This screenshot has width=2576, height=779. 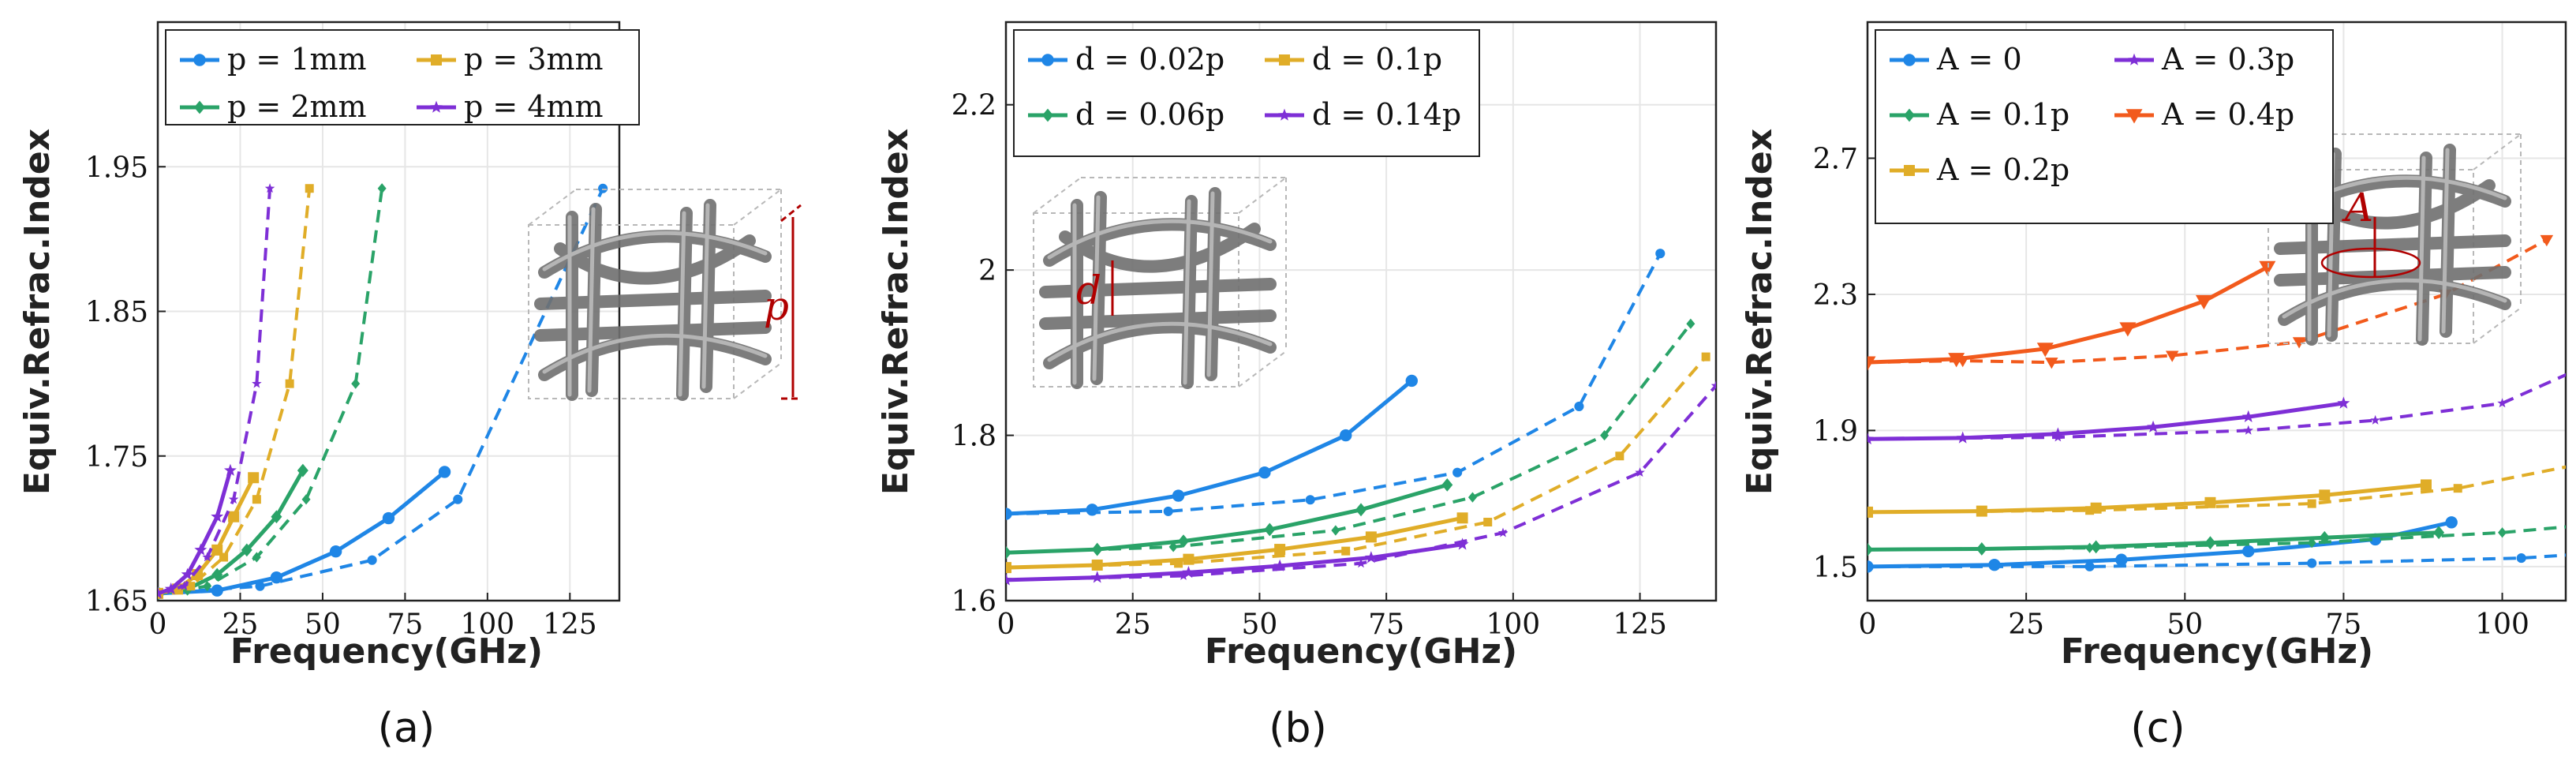 I want to click on y-tick-label: 1.75, so click(x=116, y=457).